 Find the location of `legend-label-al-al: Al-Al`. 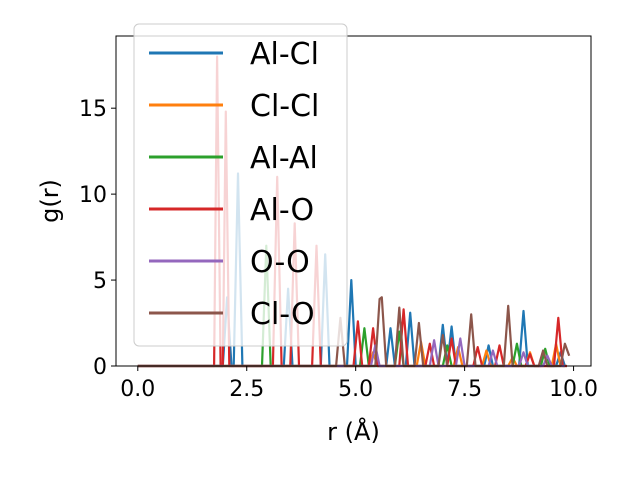

legend-label-al-al: Al-Al is located at coordinates (284, 158).